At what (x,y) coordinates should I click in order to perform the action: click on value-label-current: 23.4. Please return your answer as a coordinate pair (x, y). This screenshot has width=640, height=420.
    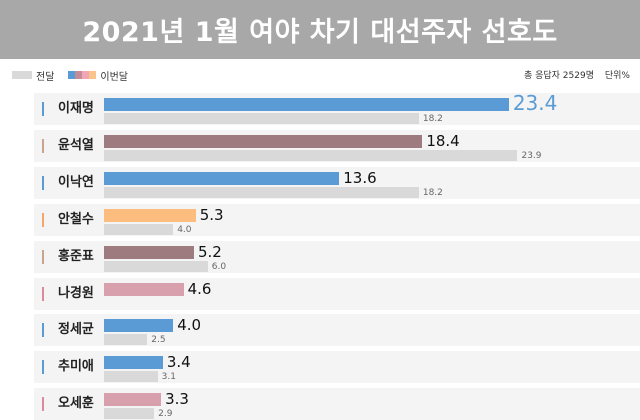
    Looking at the image, I should click on (535, 103).